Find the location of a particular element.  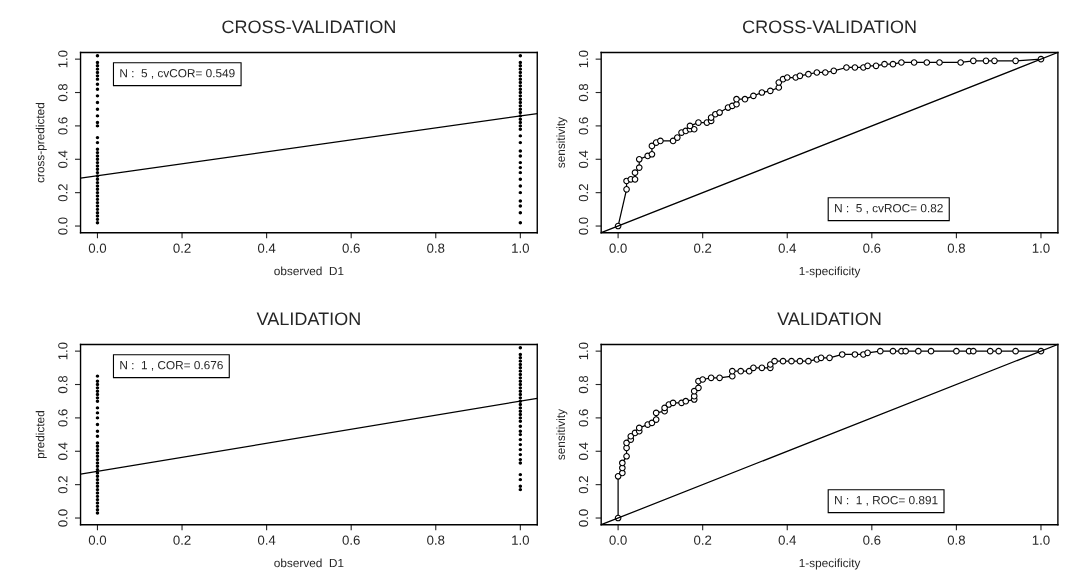

annotation: N : 1 , ROC= 0.891 is located at coordinates (886, 500).